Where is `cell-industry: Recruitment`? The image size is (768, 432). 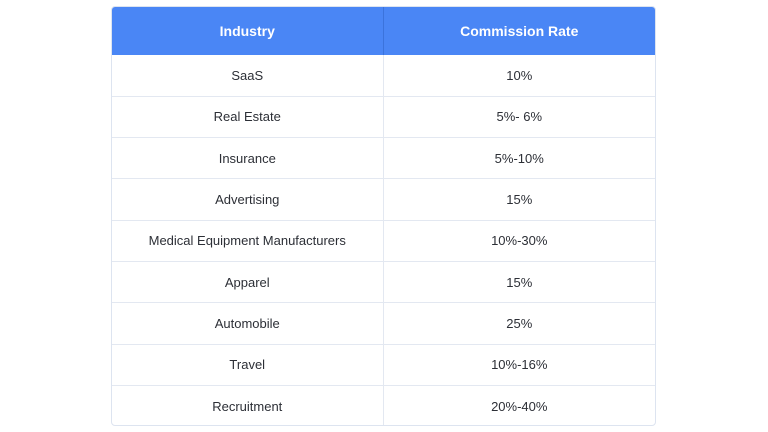 cell-industry: Recruitment is located at coordinates (248, 404).